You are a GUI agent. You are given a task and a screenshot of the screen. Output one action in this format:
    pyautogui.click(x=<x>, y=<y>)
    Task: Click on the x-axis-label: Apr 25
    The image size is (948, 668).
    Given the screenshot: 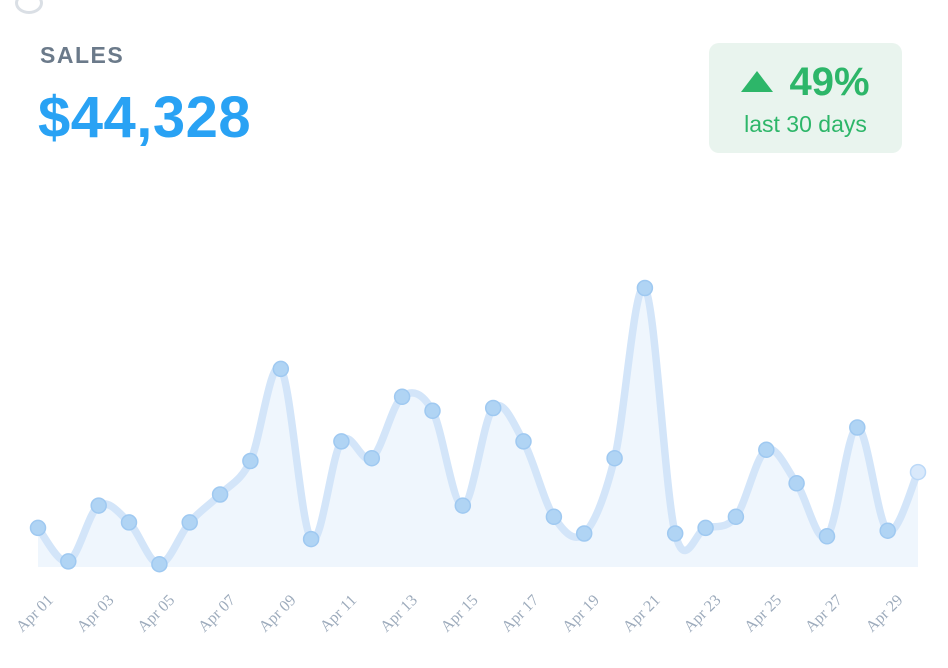 What is the action you would take?
    pyautogui.click(x=763, y=614)
    